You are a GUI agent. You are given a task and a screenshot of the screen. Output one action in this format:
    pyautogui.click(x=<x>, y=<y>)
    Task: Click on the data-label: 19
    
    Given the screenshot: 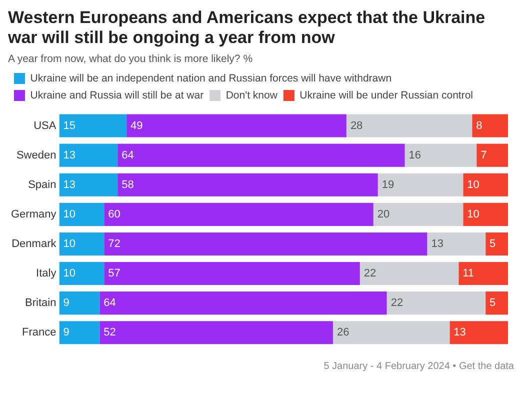 What is the action you would take?
    pyautogui.click(x=388, y=184)
    